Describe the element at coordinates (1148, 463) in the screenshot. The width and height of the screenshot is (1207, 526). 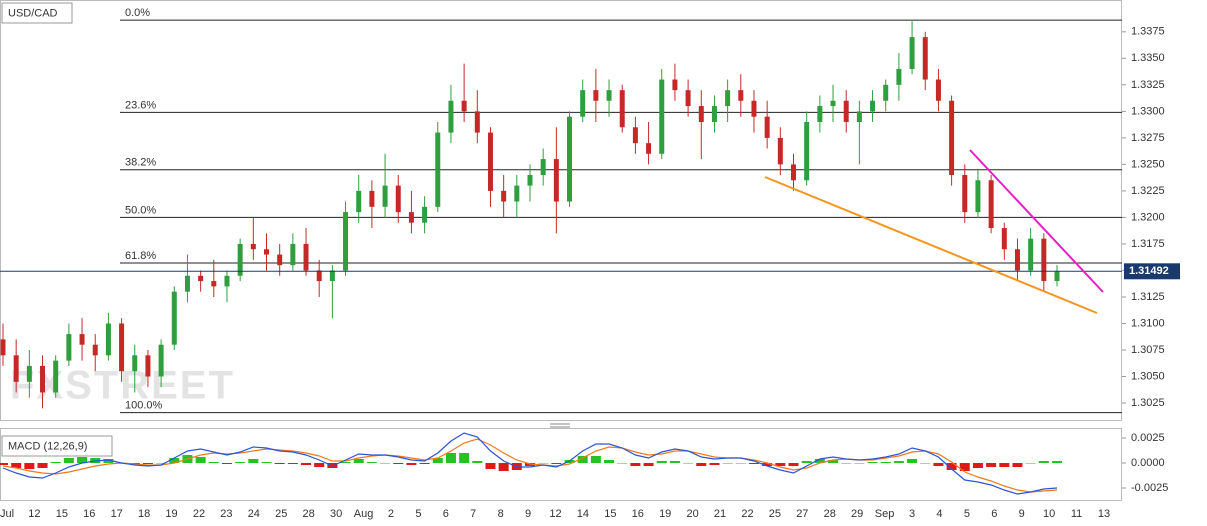
I see `y-tick-label: 0.0000` at that location.